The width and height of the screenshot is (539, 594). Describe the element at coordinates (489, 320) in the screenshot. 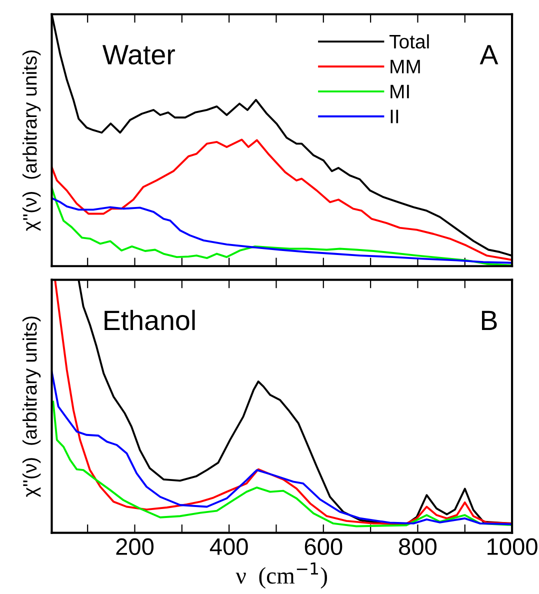

I see `annotation: B` at that location.